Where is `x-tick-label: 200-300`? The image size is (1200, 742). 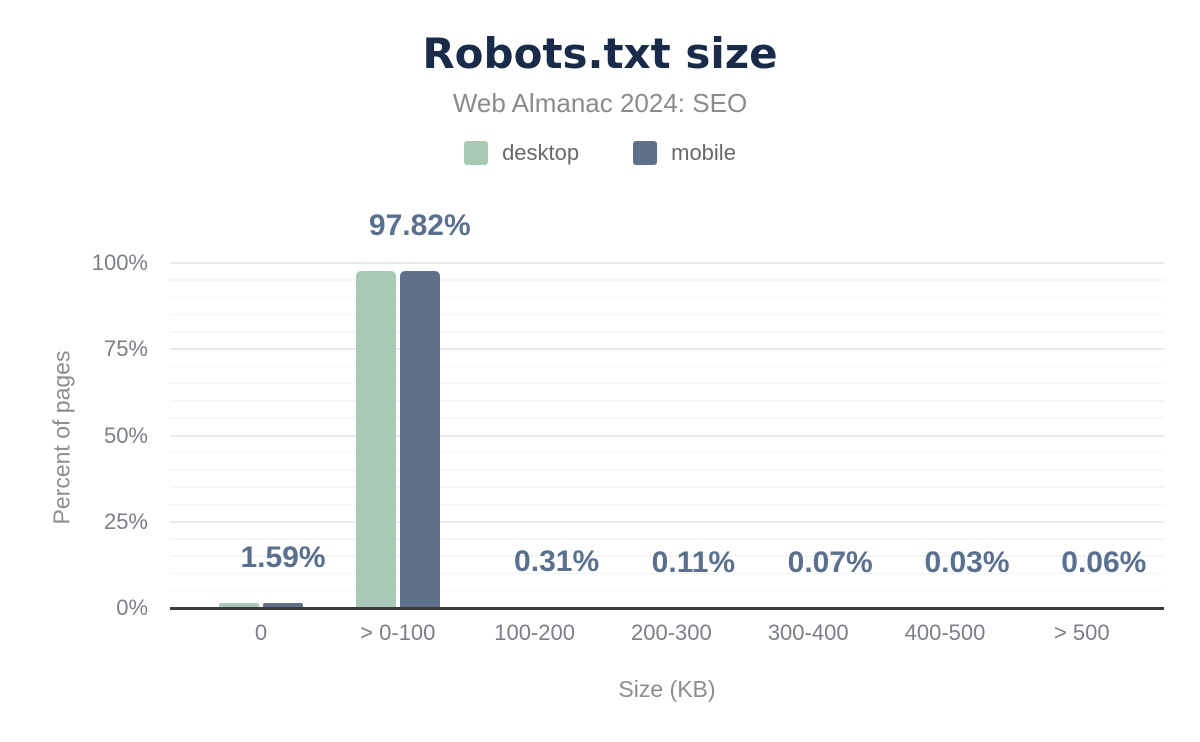 x-tick-label: 200-300 is located at coordinates (671, 632).